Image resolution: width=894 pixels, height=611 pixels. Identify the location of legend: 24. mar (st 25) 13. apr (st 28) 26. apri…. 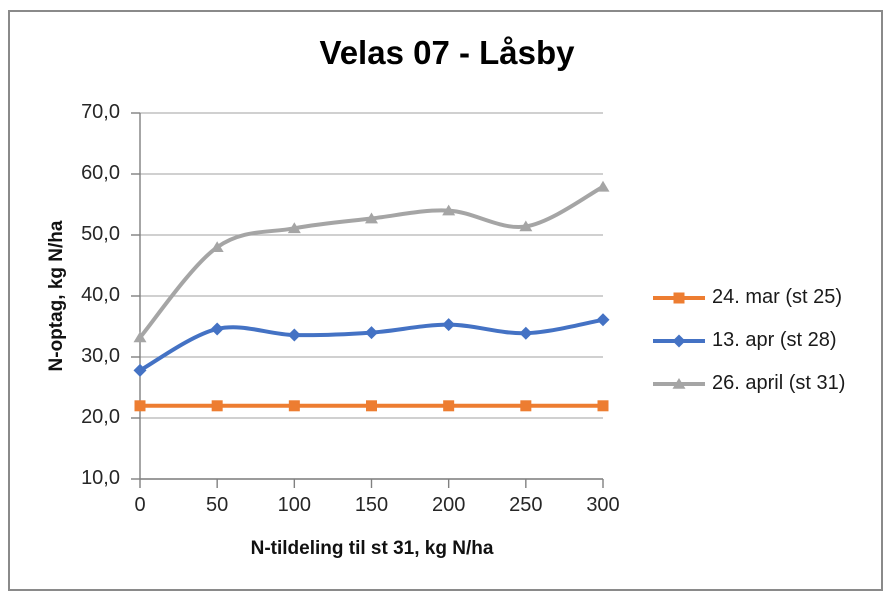
(748, 340).